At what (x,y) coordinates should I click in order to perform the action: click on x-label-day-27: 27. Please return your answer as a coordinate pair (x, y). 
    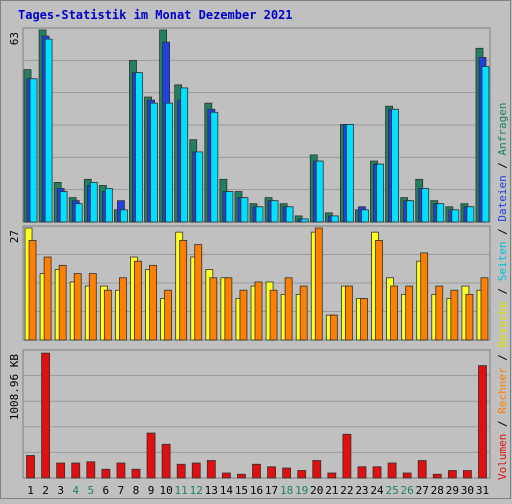
    Looking at the image, I should click on (422, 490).